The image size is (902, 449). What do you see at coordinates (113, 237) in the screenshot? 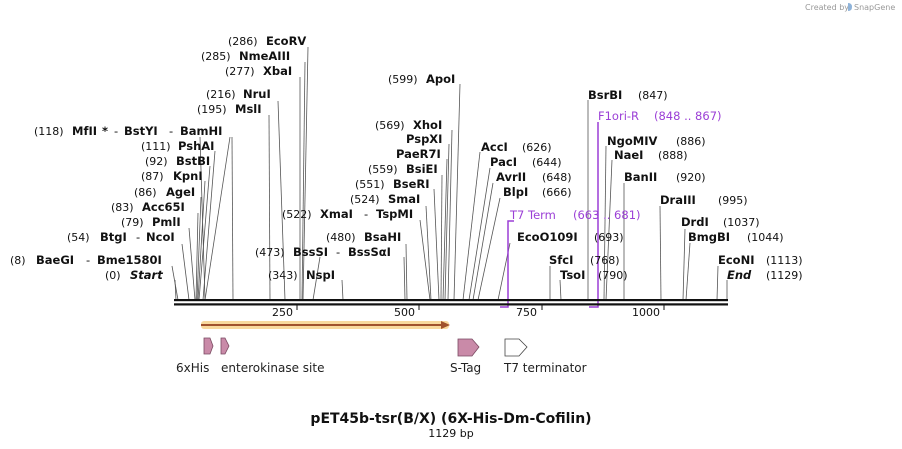
I see `svg-text: BtgI` at bounding box center [113, 237].